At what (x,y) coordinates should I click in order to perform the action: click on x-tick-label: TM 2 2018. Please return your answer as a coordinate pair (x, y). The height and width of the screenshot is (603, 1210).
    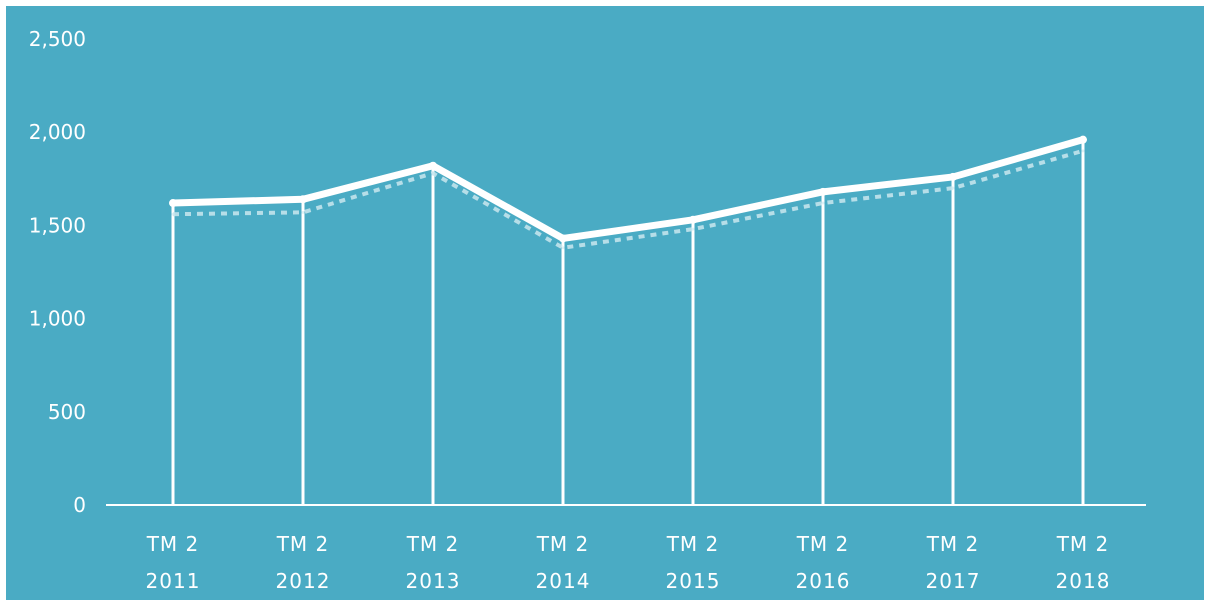
    Looking at the image, I should click on (1083, 562).